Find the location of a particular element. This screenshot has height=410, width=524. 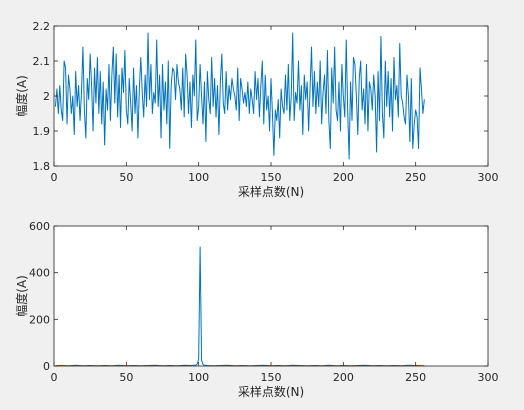

y-tick-label: 2.1 is located at coordinates (42, 61).